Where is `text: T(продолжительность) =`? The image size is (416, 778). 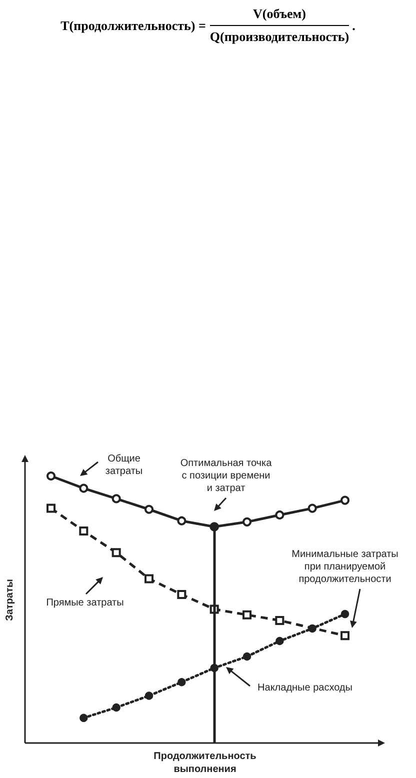
text: T(продолжительность) = is located at coordinates (133, 26).